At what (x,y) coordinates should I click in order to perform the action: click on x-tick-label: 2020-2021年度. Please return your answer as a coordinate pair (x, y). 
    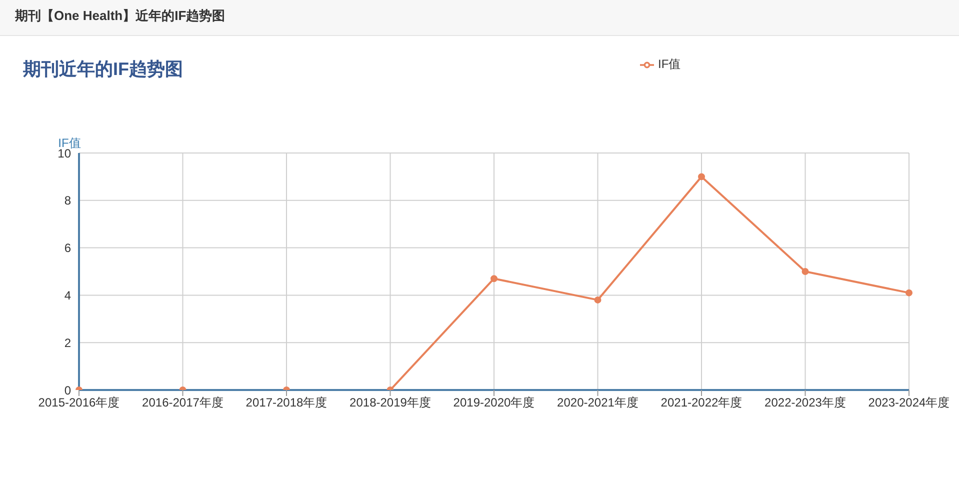
    Looking at the image, I should click on (597, 403).